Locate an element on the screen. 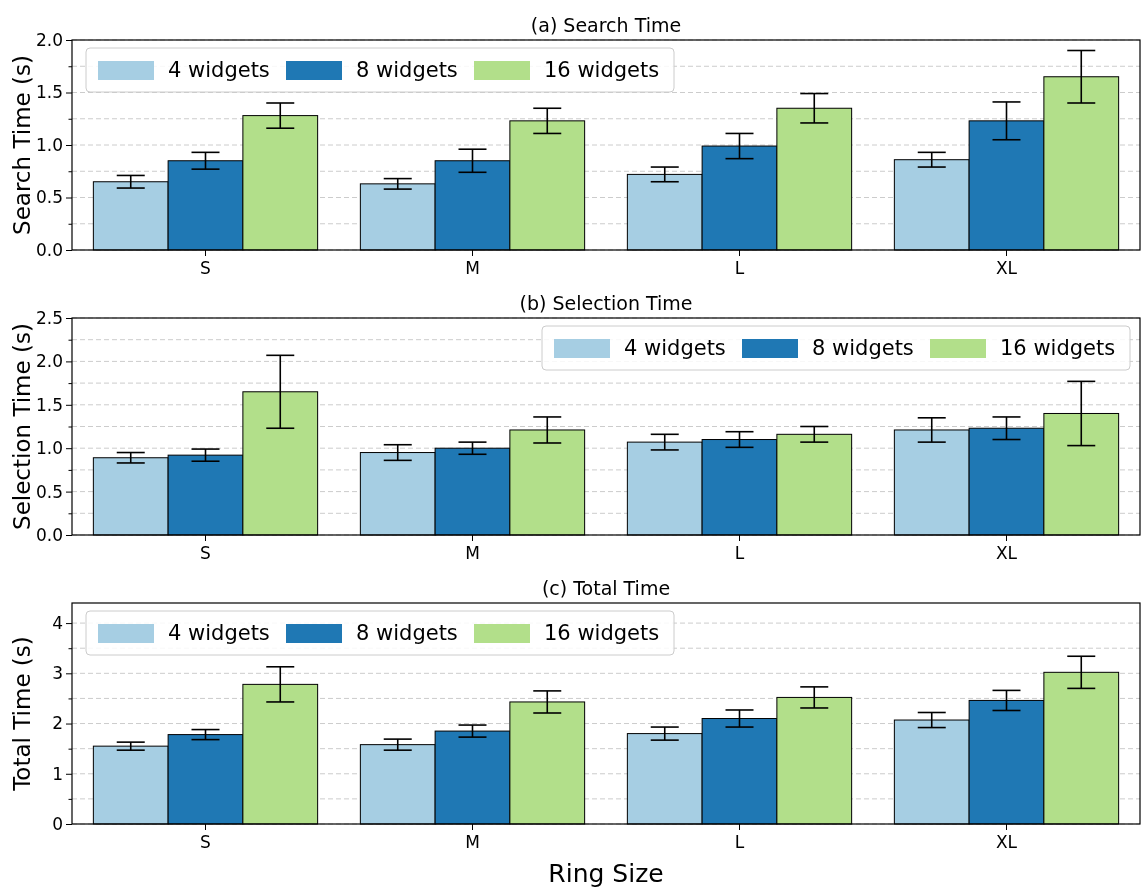 The width and height of the screenshot is (1143, 894). y-tick-label: 4 is located at coordinates (57, 623).